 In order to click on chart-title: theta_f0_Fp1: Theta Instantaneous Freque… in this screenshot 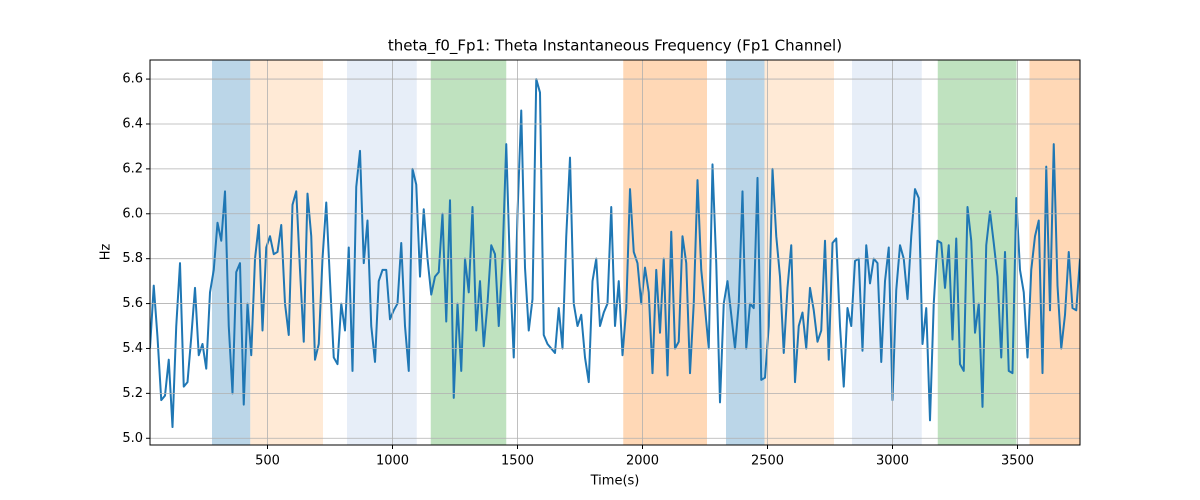, I will do `click(615, 46)`.